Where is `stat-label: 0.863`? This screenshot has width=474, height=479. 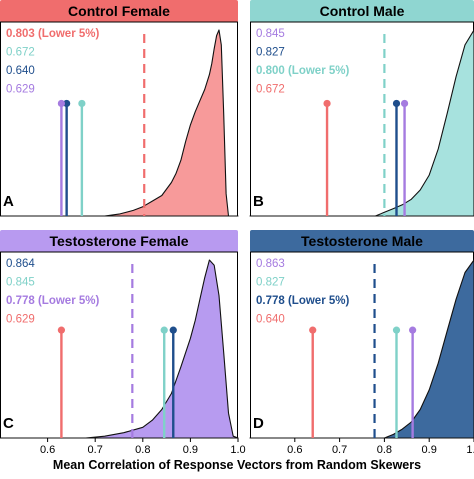
stat-label: 0.863 is located at coordinates (270, 264).